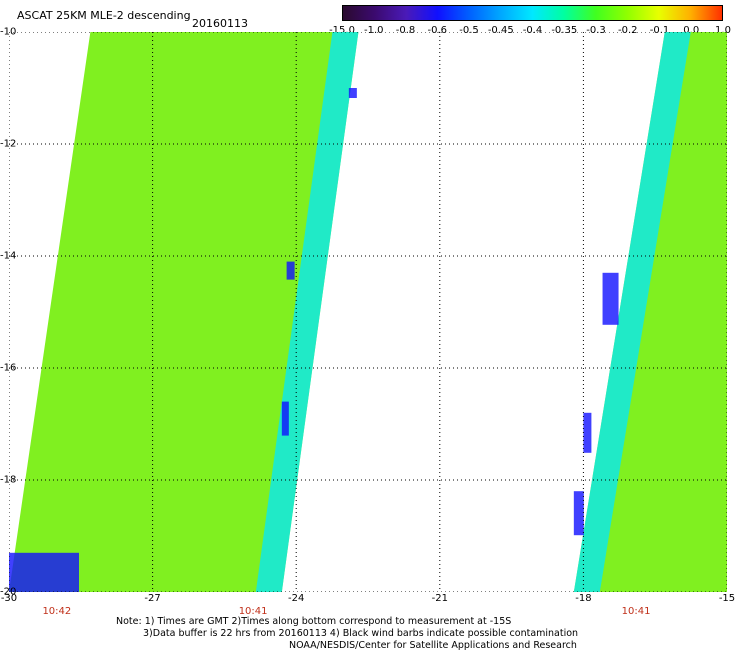 This screenshot has width=740, height=652. Describe the element at coordinates (57, 611) in the screenshot. I see `time-label: 10:42` at that location.